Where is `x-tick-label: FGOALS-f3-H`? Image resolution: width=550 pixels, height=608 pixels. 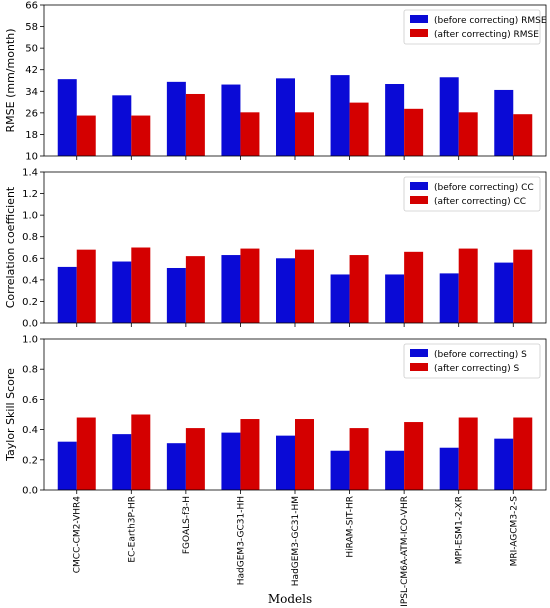
x-tick-label: FGOALS-f3-H is located at coordinates (187, 525).